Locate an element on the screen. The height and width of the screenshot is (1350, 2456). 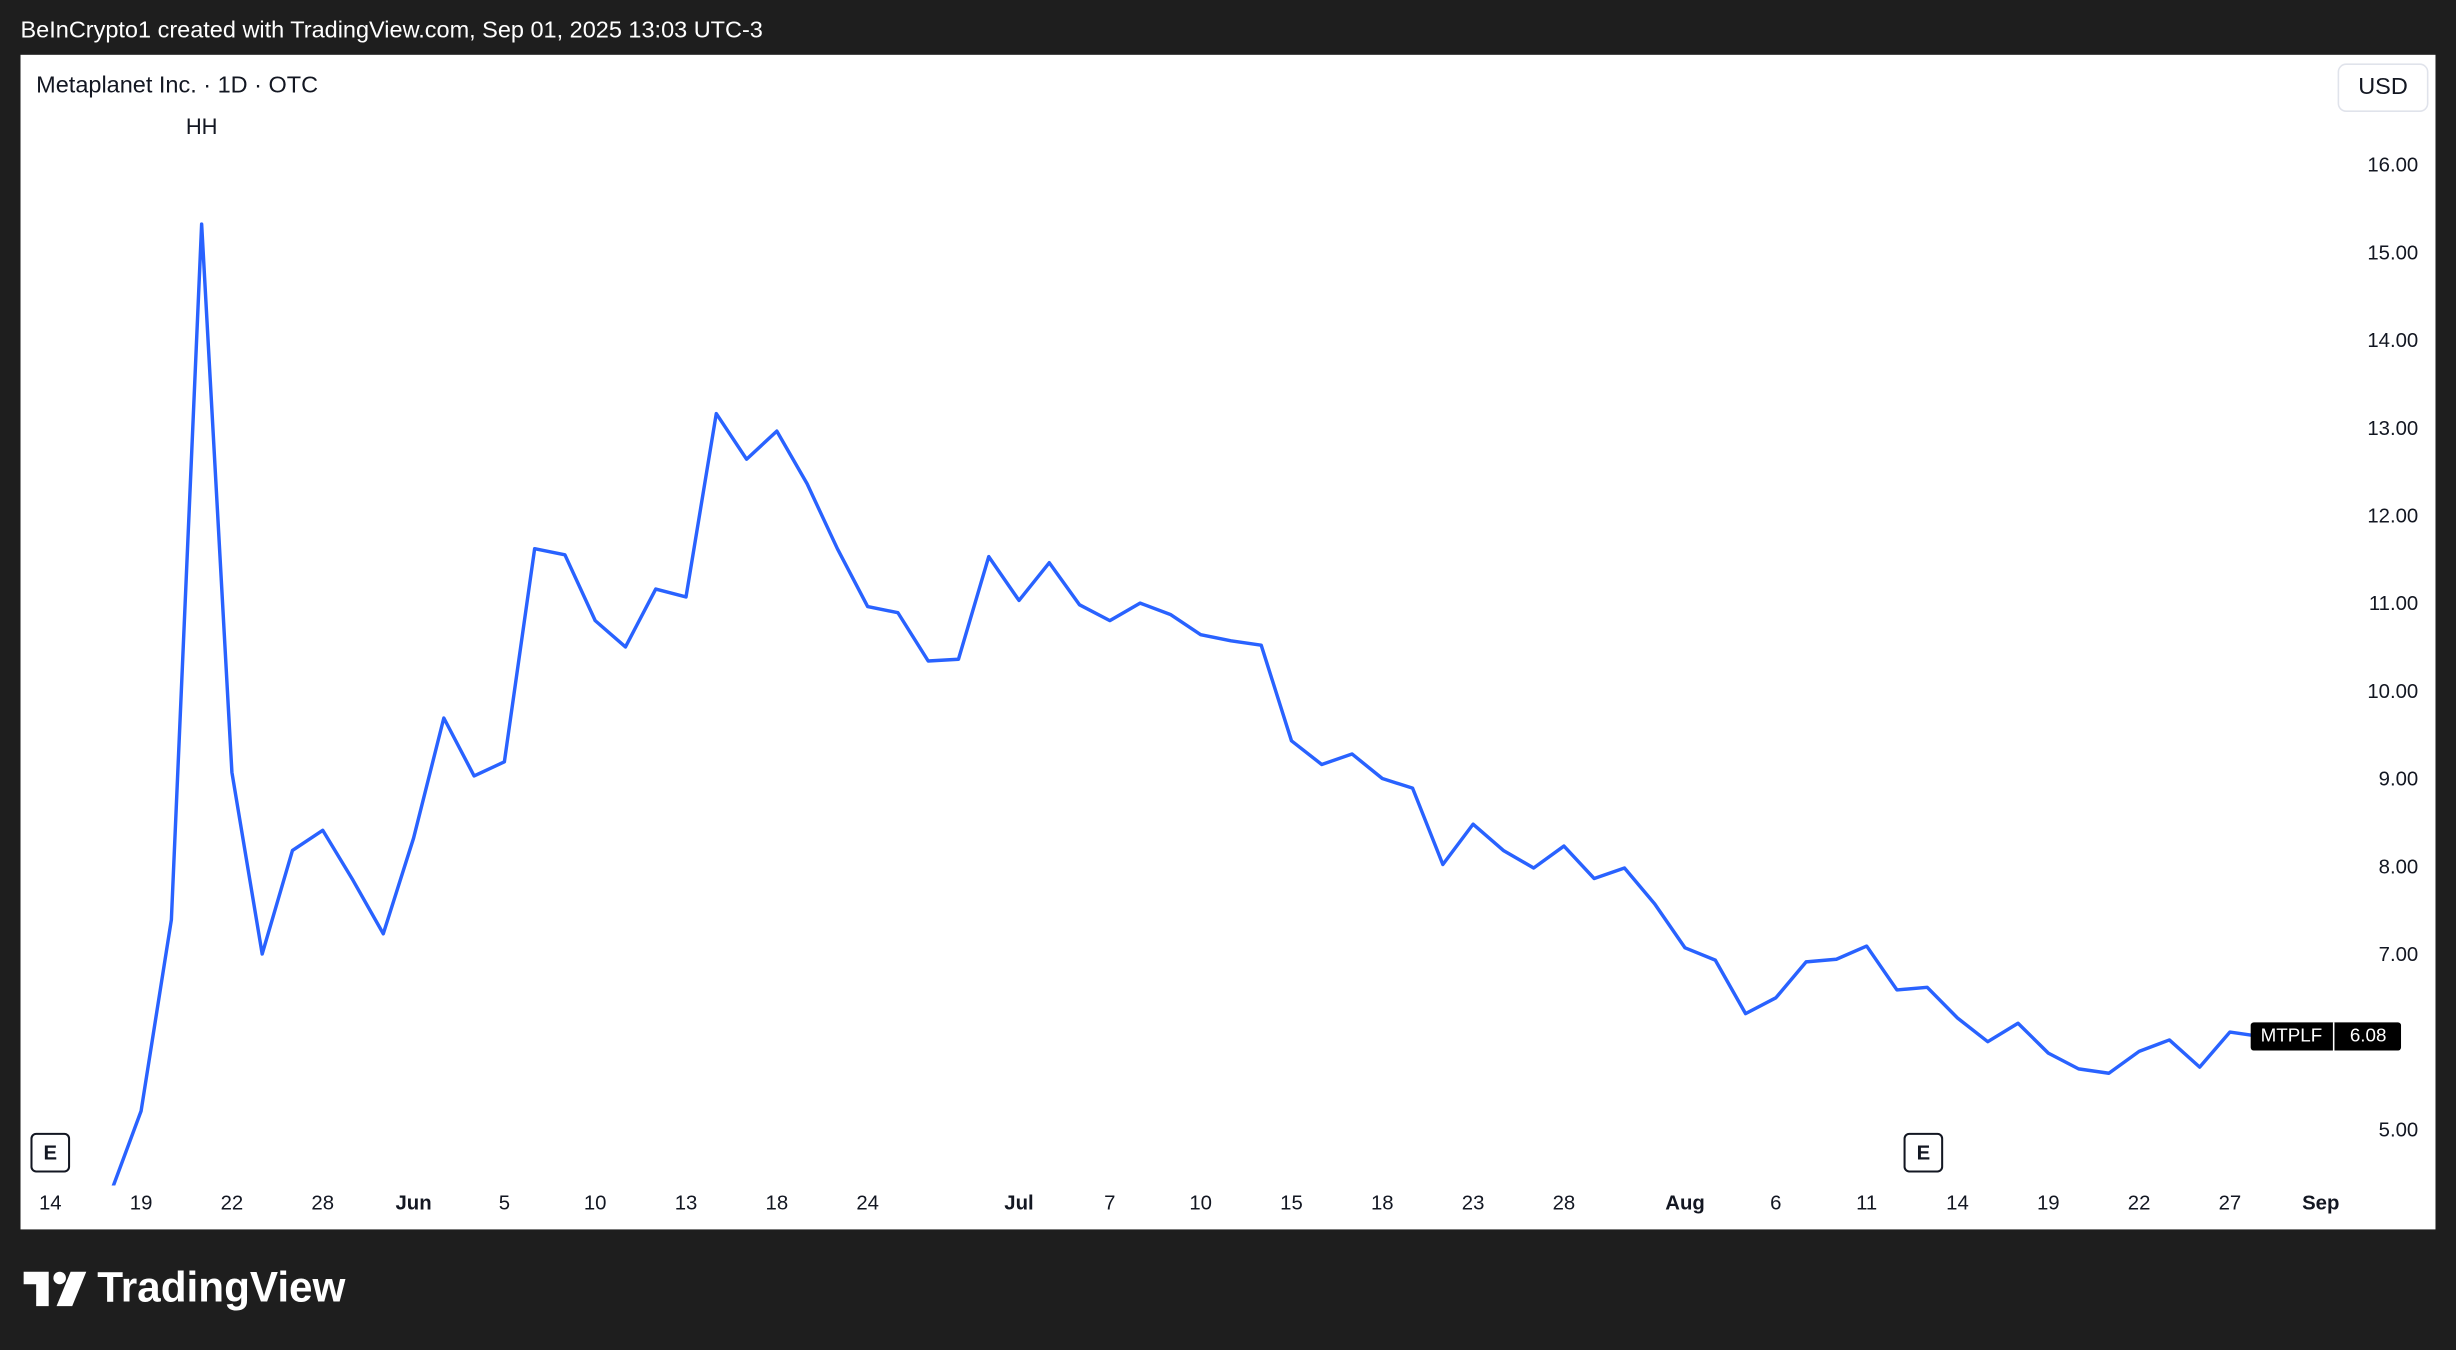
x-tick-label: 24 is located at coordinates (867, 1204).